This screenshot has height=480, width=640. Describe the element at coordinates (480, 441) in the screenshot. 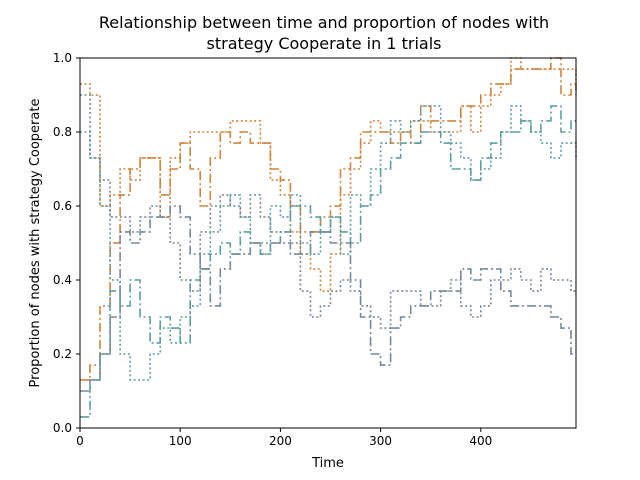

I see `x-tick-label: 400` at that location.